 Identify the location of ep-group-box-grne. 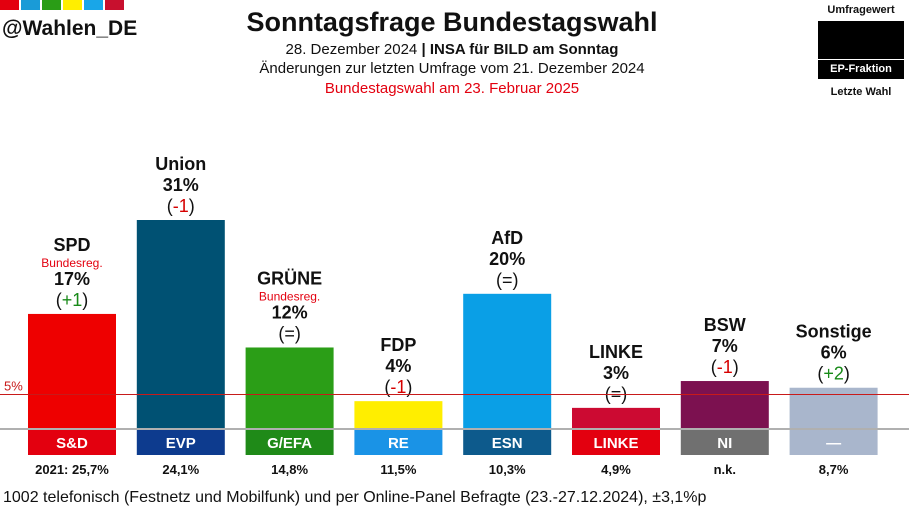
(289, 442).